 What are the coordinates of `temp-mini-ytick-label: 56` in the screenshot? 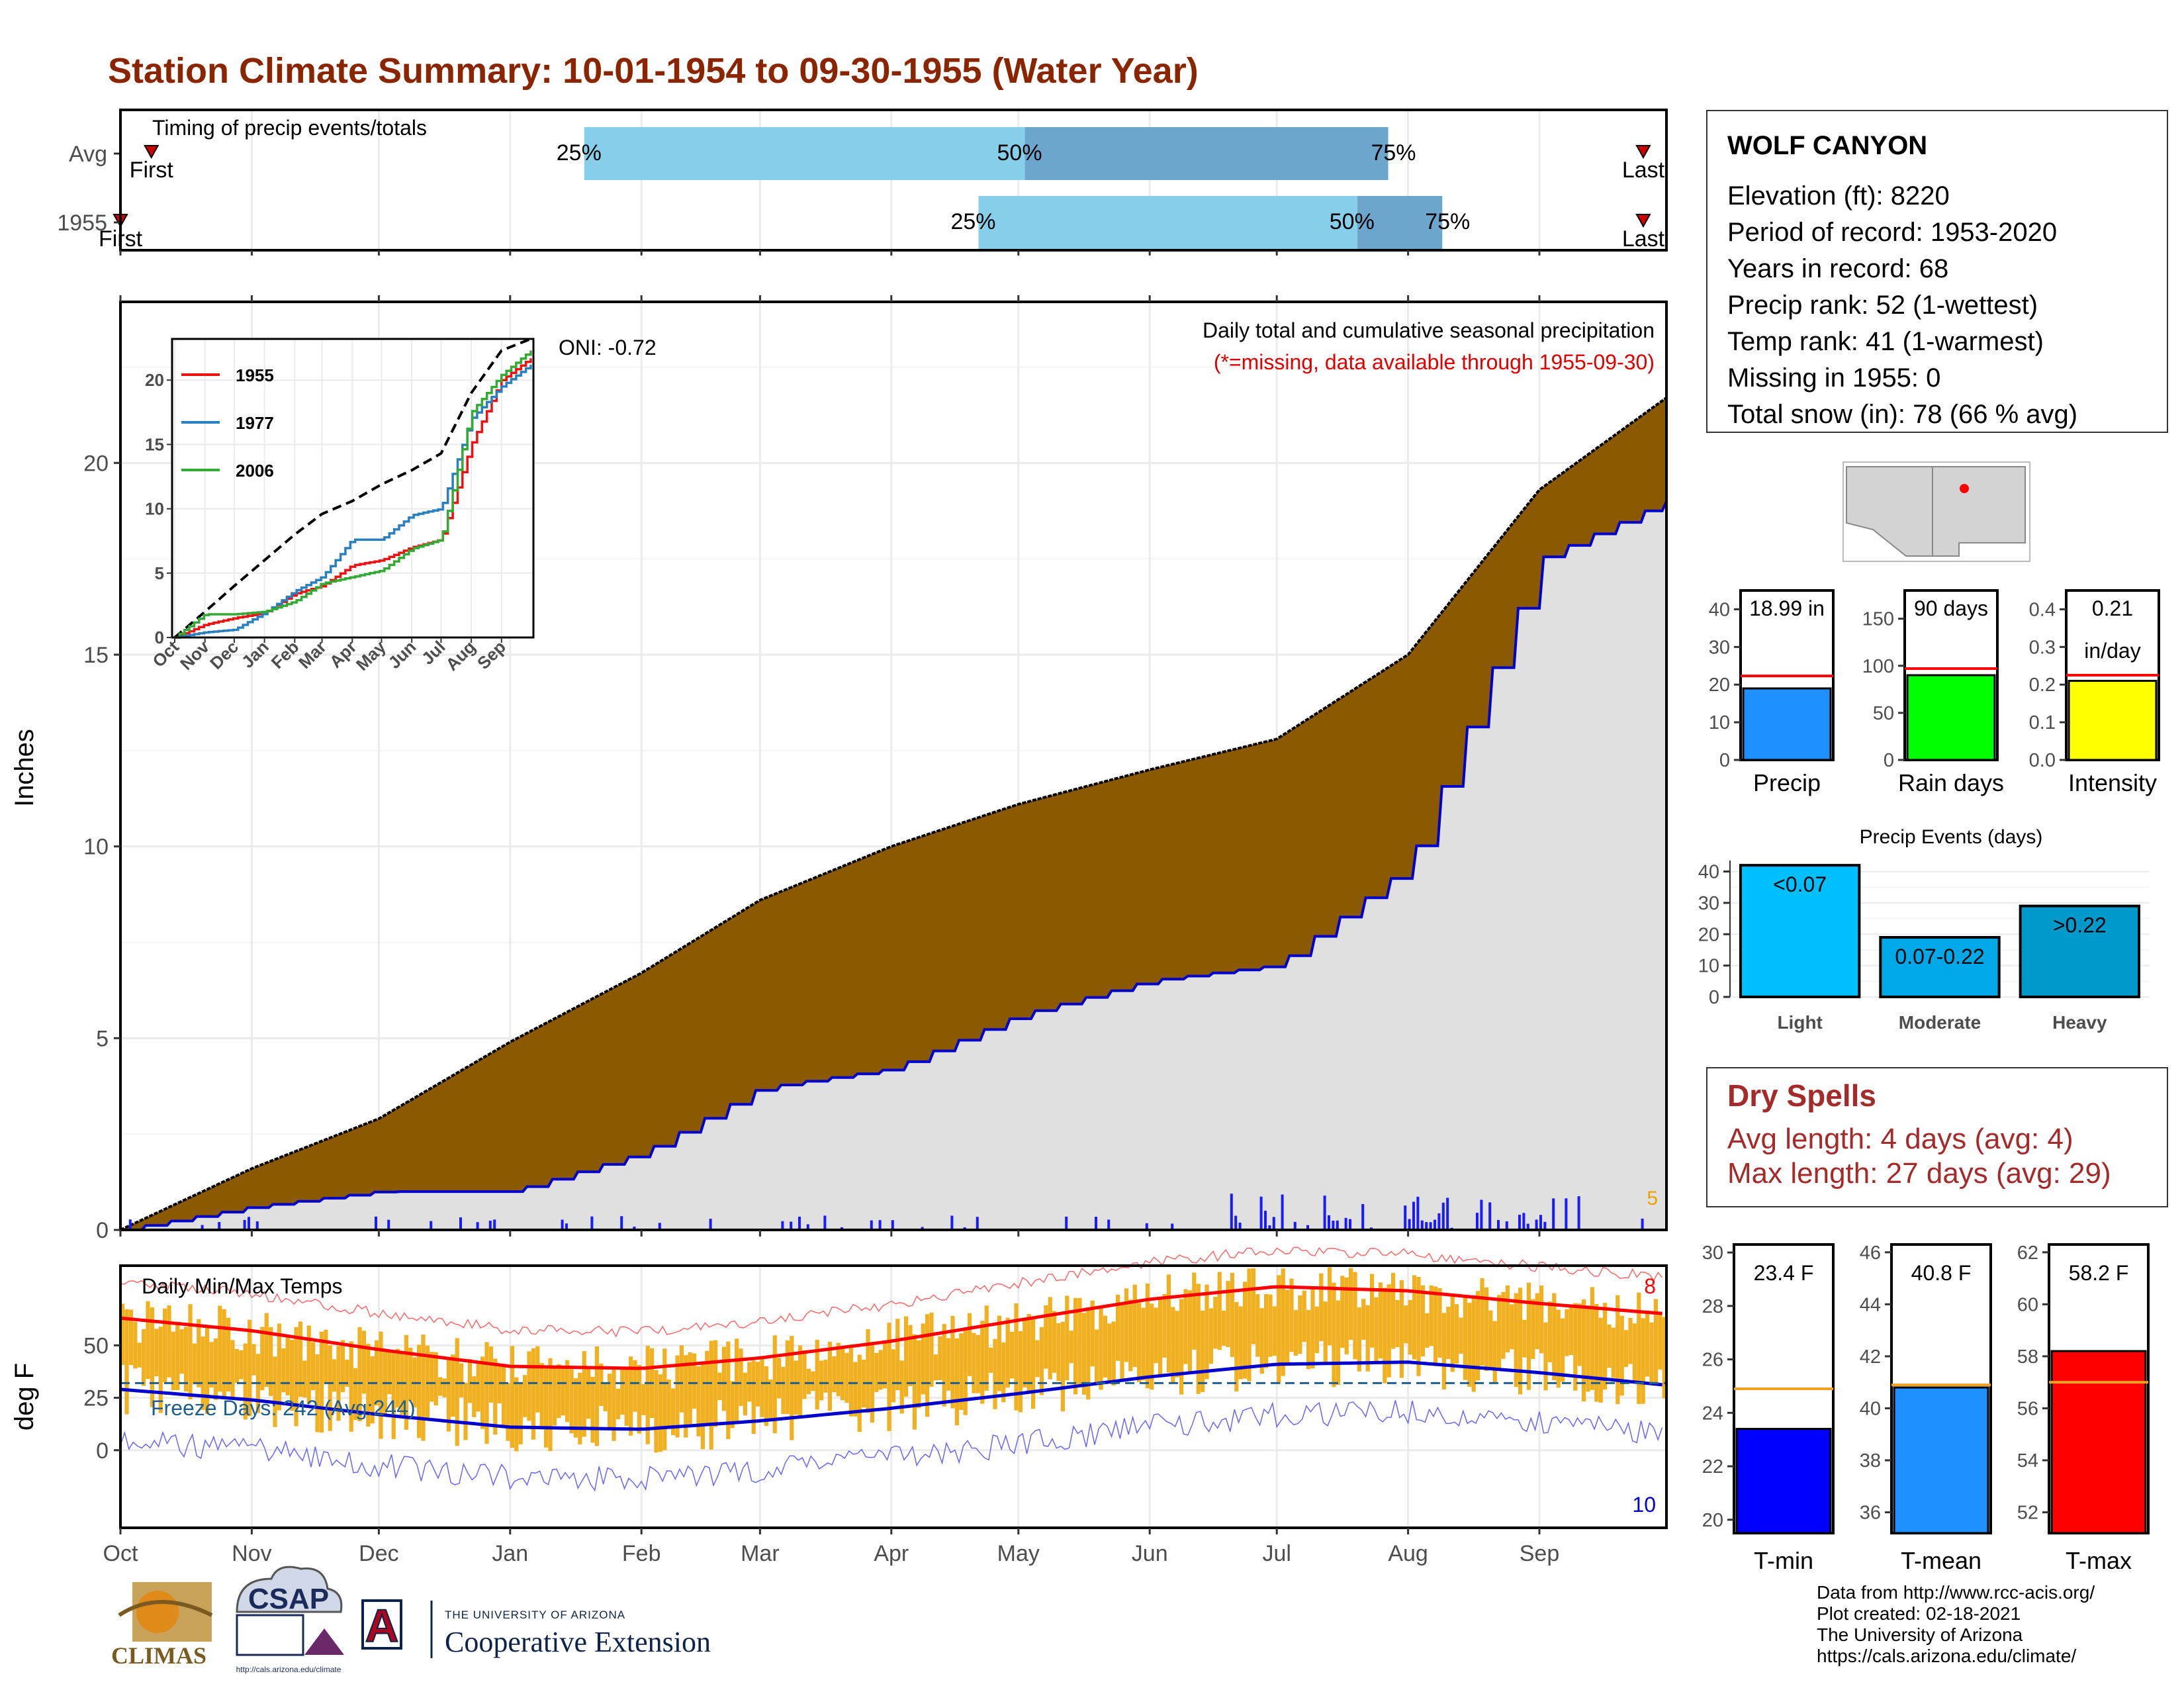 It's located at (2028, 1408).